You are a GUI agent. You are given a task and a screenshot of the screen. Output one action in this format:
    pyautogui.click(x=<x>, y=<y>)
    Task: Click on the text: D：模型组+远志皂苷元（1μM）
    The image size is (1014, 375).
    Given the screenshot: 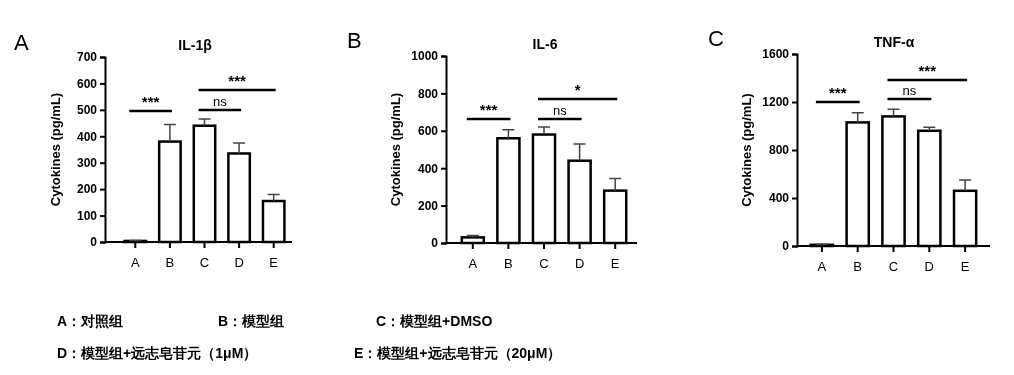 What is the action you would take?
    pyautogui.click(x=157, y=353)
    